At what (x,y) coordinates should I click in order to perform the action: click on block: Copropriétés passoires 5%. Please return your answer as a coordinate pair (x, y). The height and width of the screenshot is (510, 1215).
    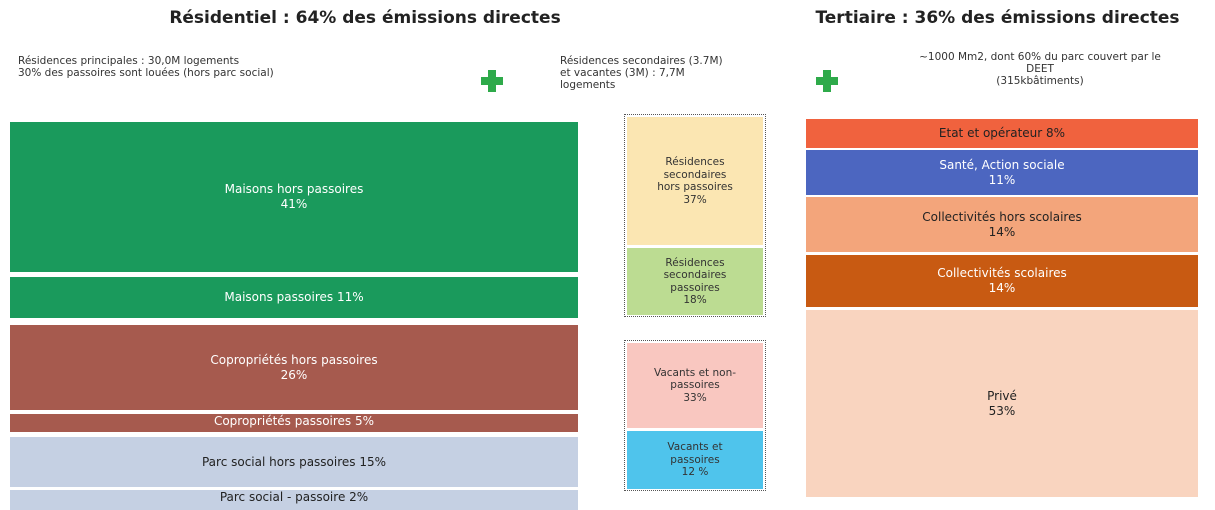
    Looking at the image, I should click on (294, 423).